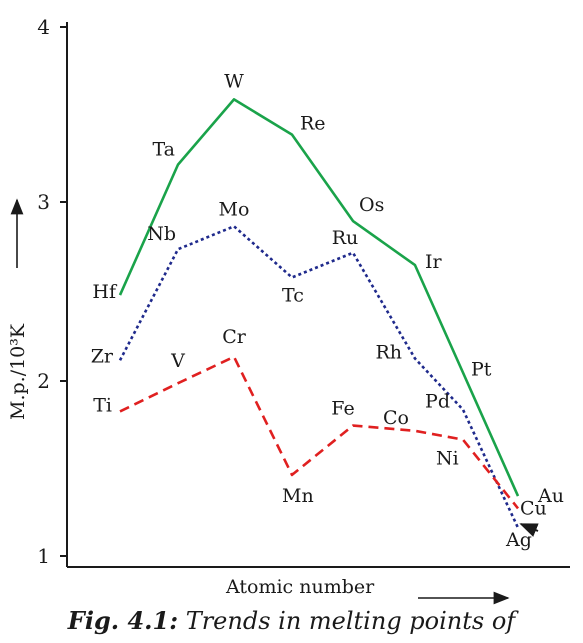  Describe the element at coordinates (43, 556) in the screenshot. I see `y-tick-label-1: 1` at that location.